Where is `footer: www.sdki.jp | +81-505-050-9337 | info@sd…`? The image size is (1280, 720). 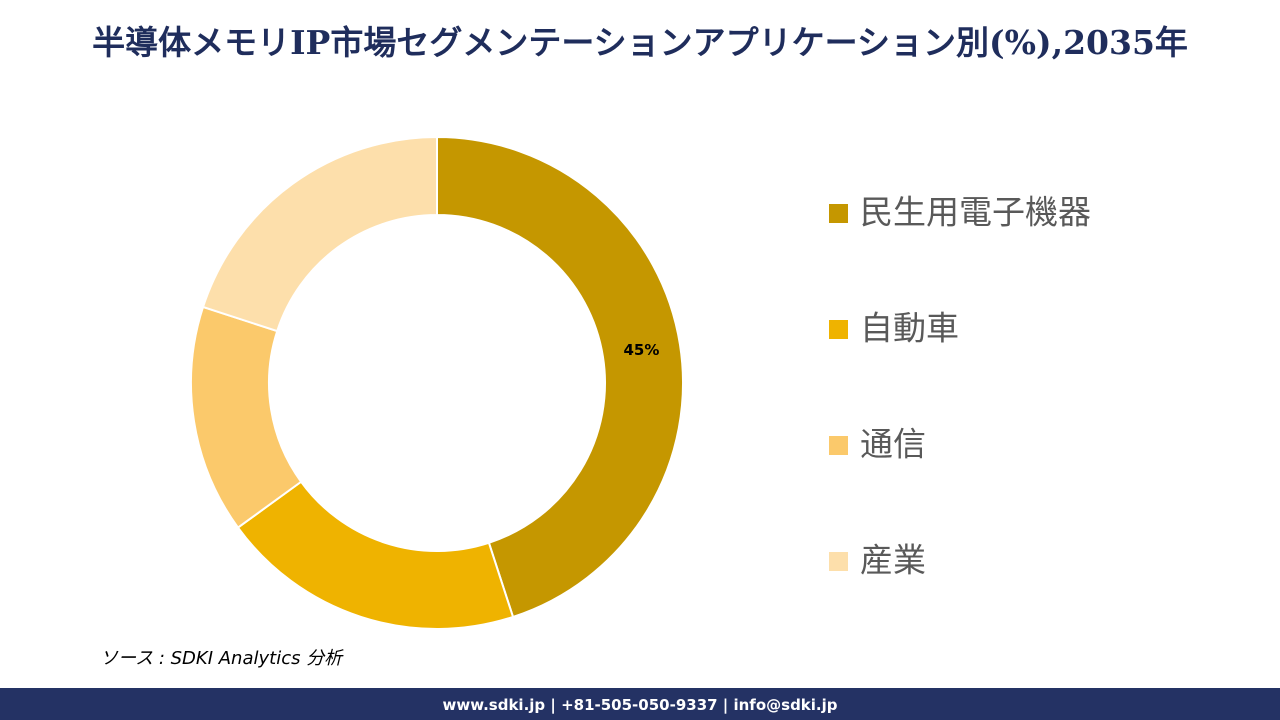 footer: www.sdki.jp | +81-505-050-9337 | info@sd… is located at coordinates (639, 705).